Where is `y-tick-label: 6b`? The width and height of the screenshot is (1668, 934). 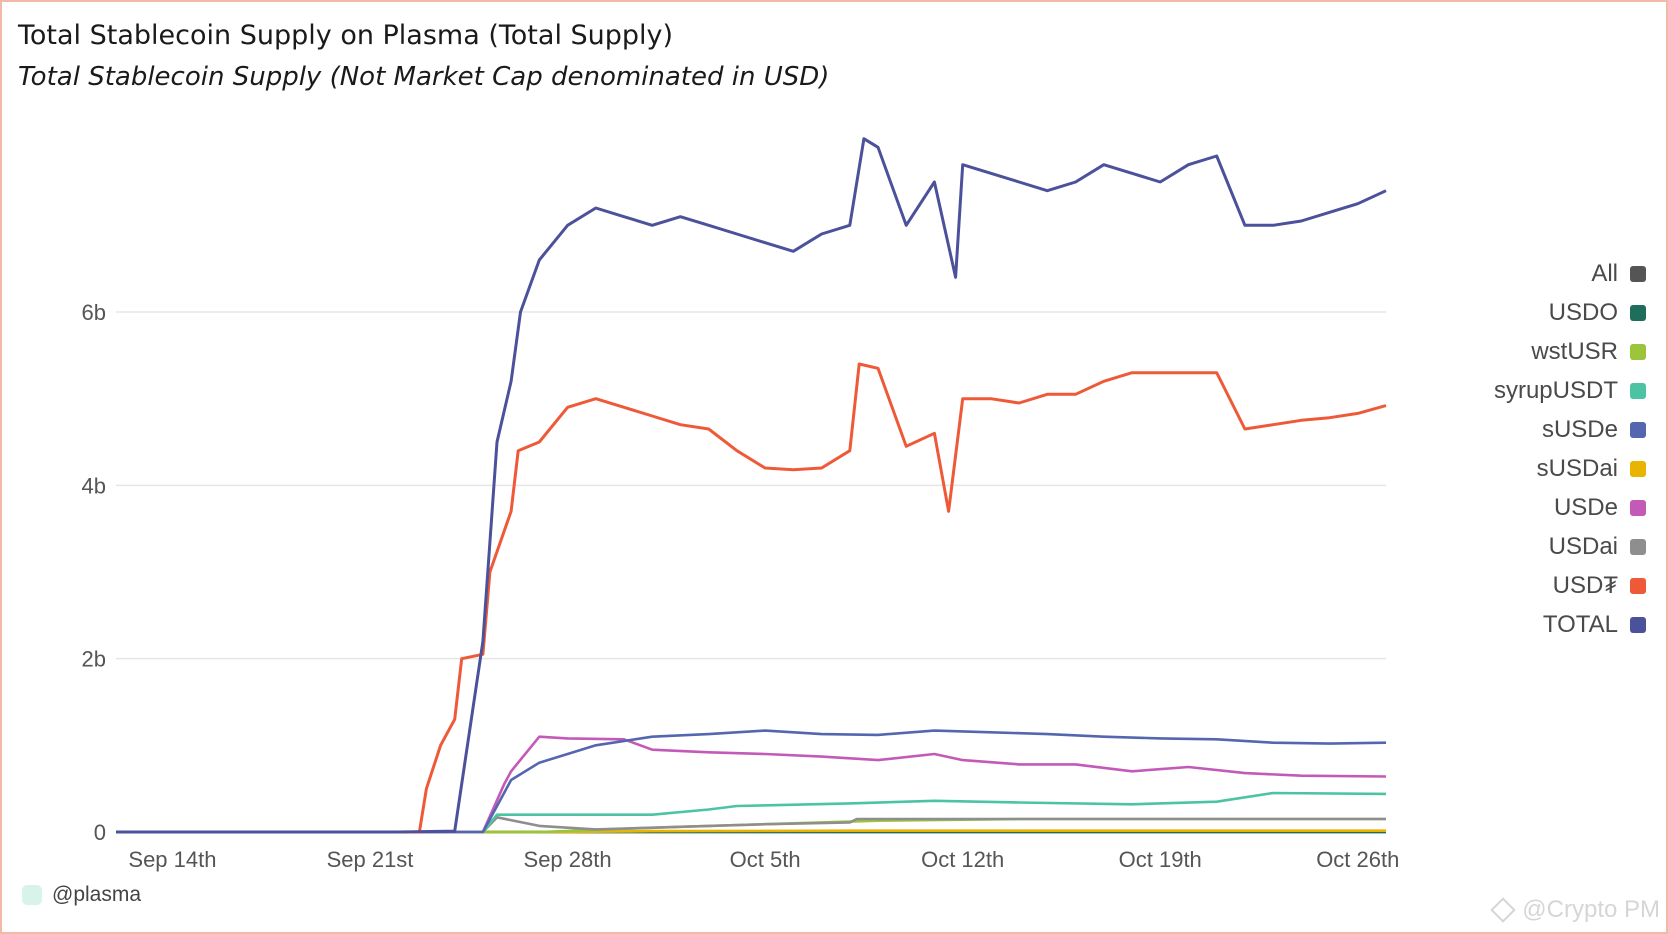 y-tick-label: 6b is located at coordinates (94, 312).